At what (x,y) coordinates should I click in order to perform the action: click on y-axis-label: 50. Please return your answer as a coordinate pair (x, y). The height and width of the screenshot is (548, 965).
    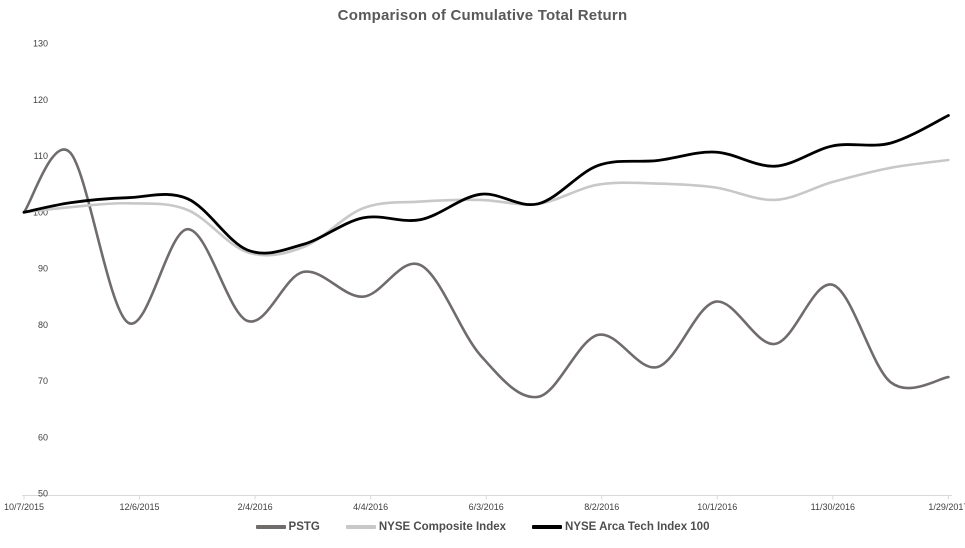
    Looking at the image, I should click on (43, 494).